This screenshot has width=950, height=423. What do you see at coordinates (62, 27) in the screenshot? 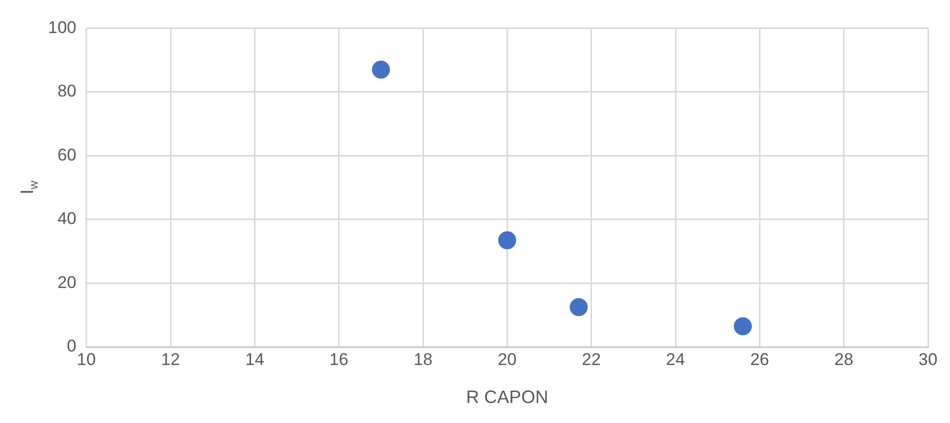
I see `y-tick-label: 100` at bounding box center [62, 27].